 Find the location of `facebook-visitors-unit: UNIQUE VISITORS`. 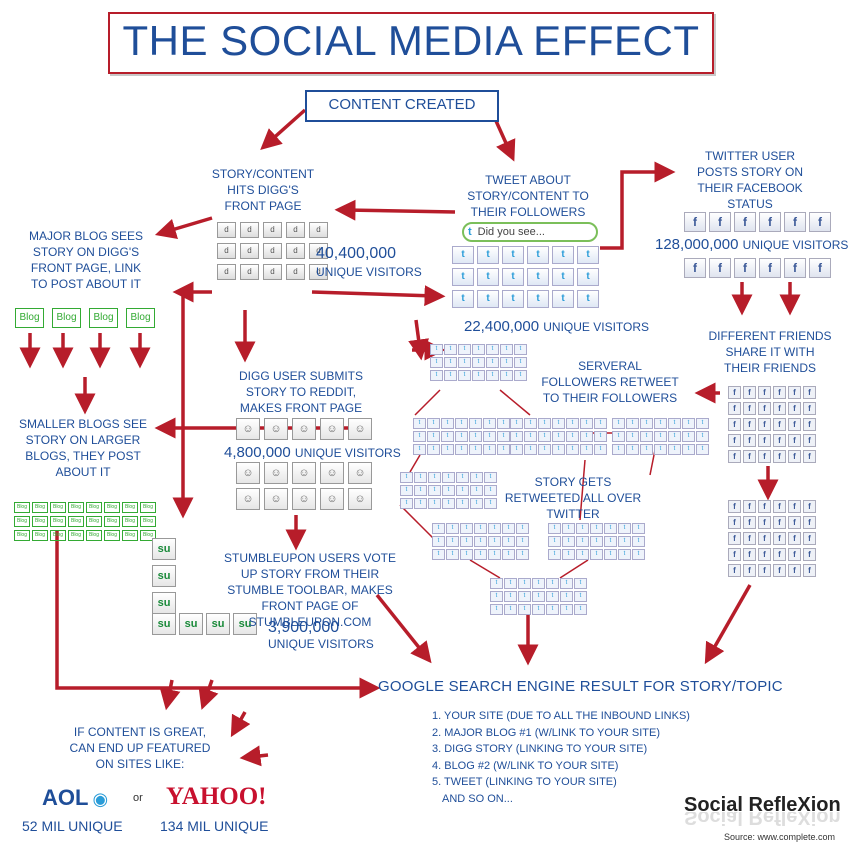

facebook-visitors-unit: UNIQUE VISITORS is located at coordinates (795, 245).